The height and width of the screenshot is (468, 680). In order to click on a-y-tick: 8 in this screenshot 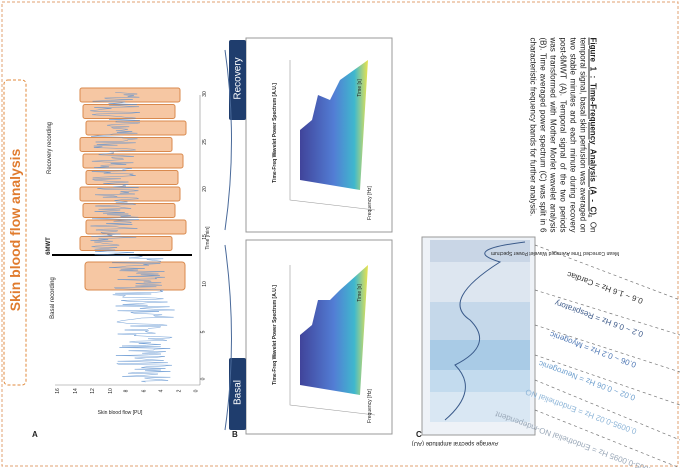, I will do `click(126, 391)`.